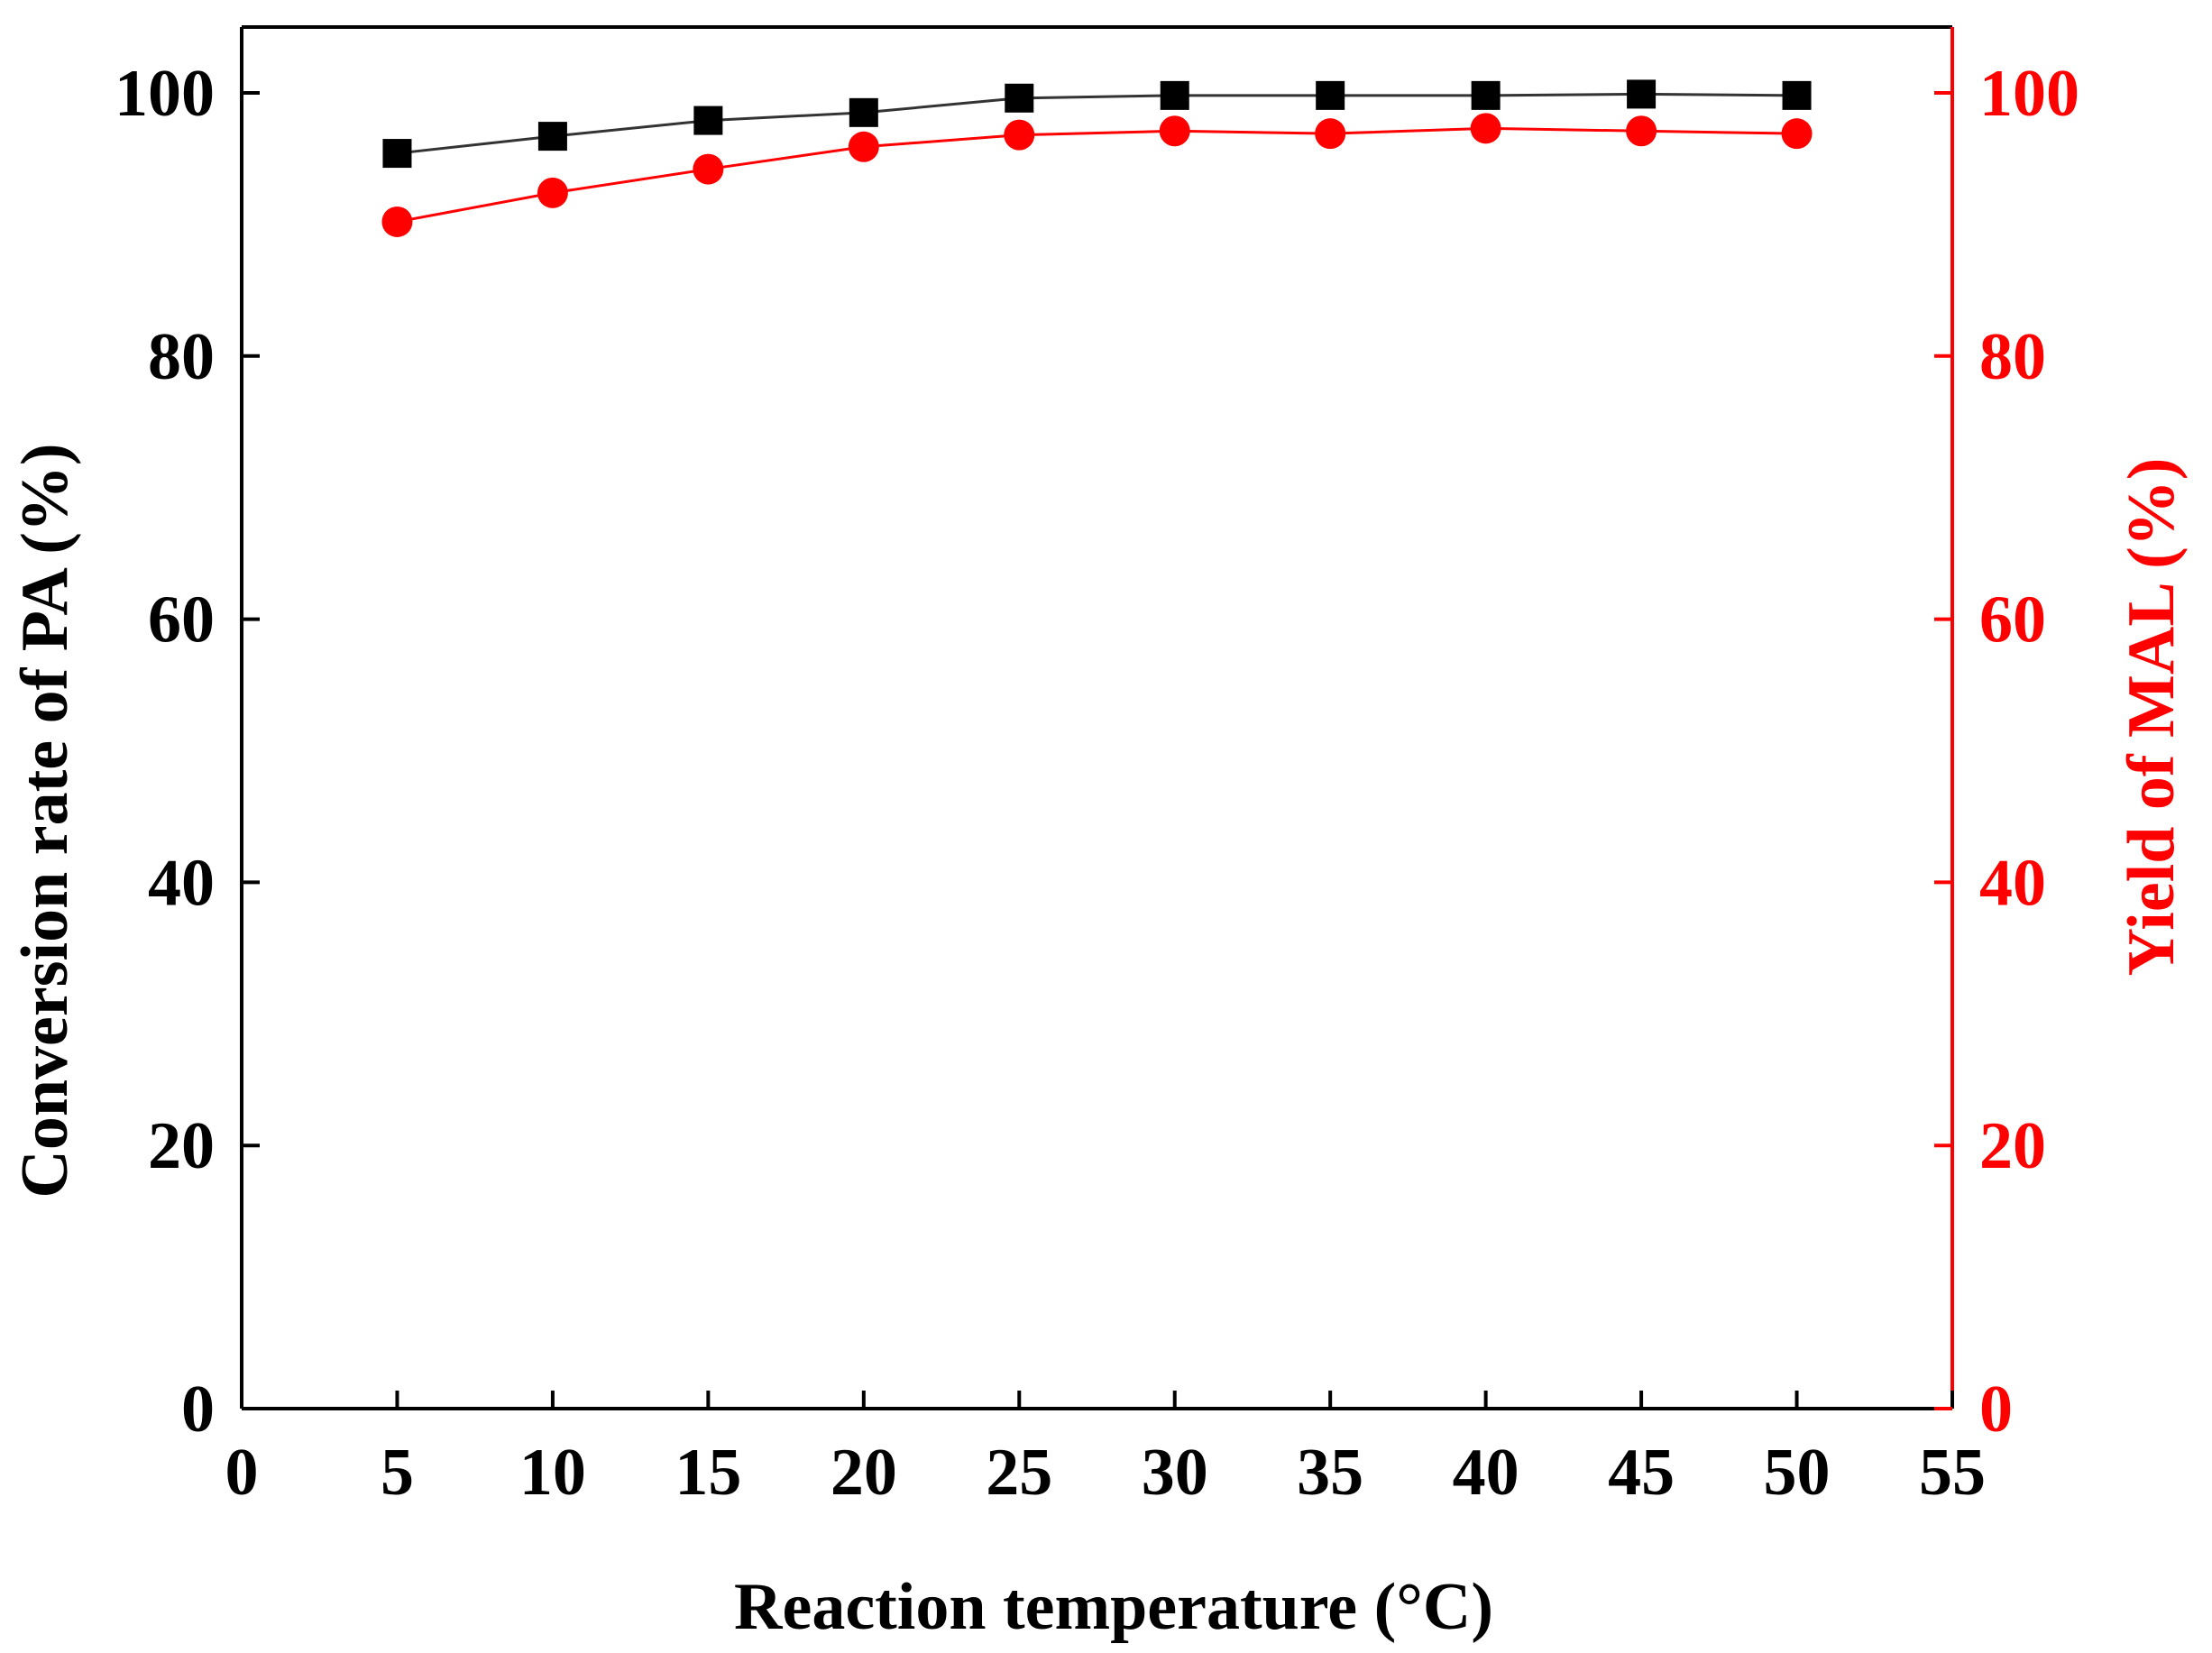  Describe the element at coordinates (1996, 1409) in the screenshot. I see `right-y-tick-label: 0` at that location.